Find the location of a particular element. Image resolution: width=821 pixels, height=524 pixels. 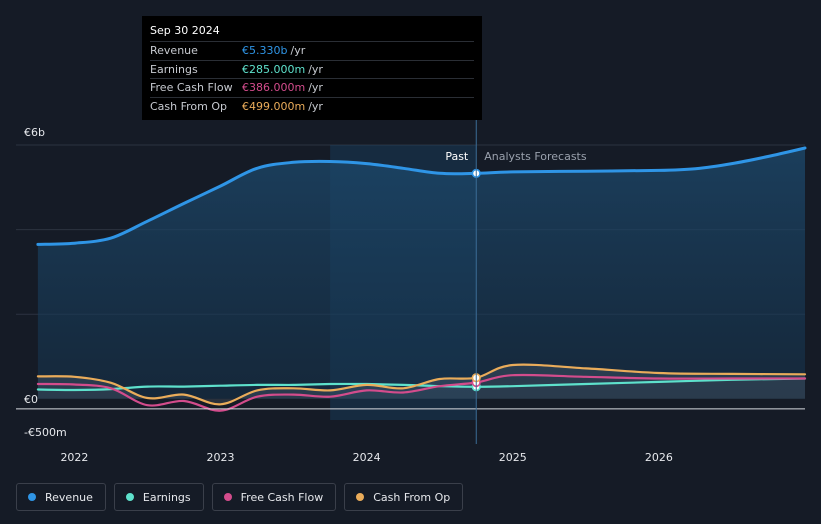

tooltip-label: Free Cash Flow is located at coordinates (191, 87).